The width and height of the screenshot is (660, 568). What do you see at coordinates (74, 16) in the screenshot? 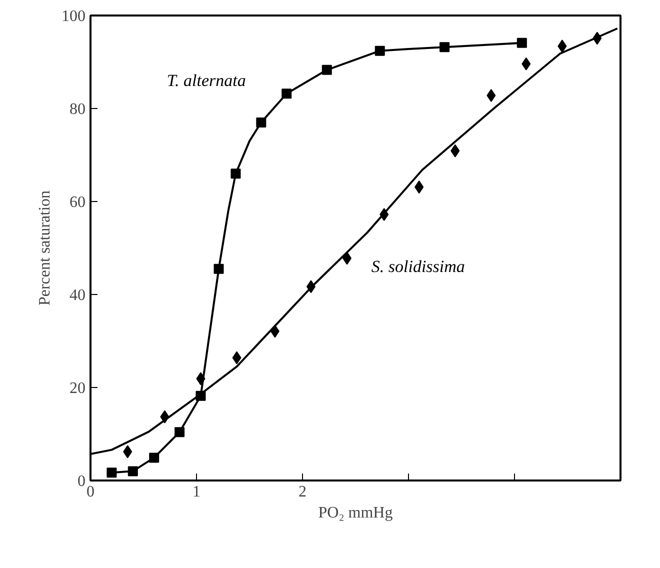
I see `y-tick-label: 100` at bounding box center [74, 16].